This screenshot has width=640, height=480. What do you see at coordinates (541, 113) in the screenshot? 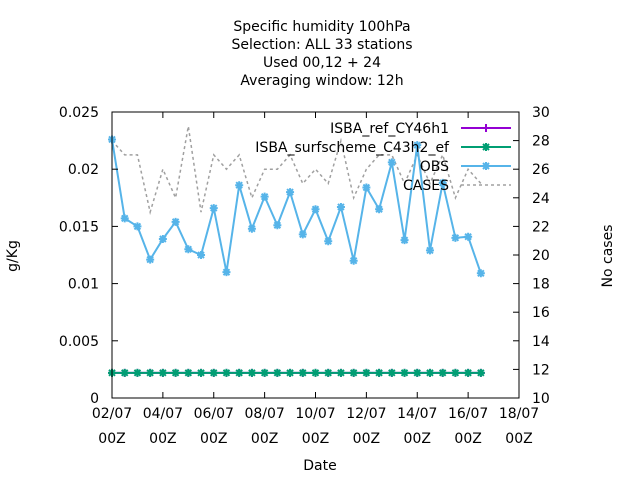
I see `y2-tick-label: 30` at bounding box center [541, 113].